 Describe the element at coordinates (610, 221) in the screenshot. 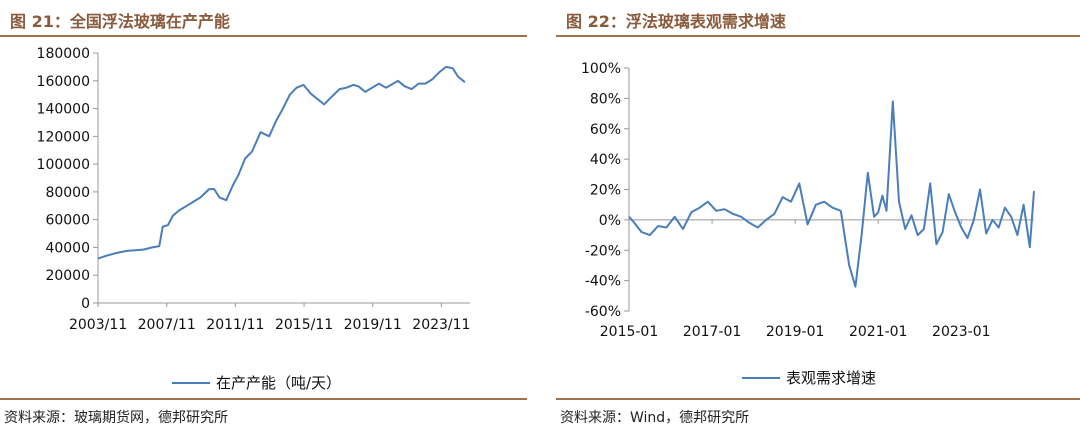

I see `y-tick-label: 0%` at that location.